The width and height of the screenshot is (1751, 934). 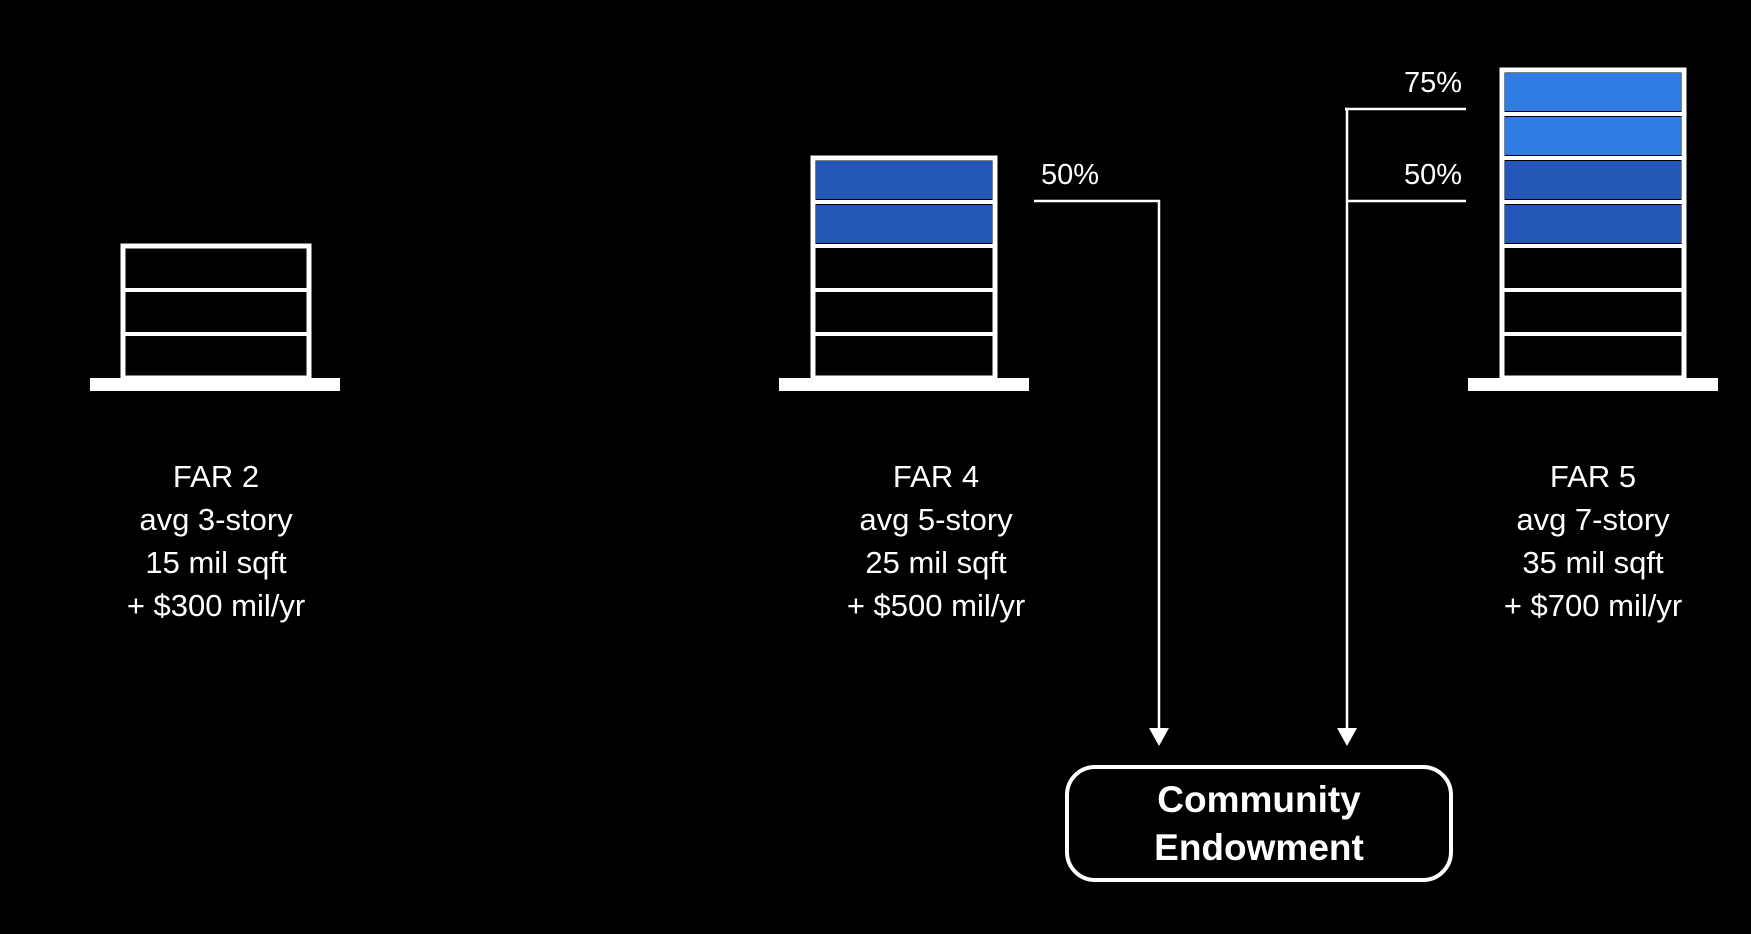 I want to click on endowment-line-2: Endowment, so click(x=1259, y=847).